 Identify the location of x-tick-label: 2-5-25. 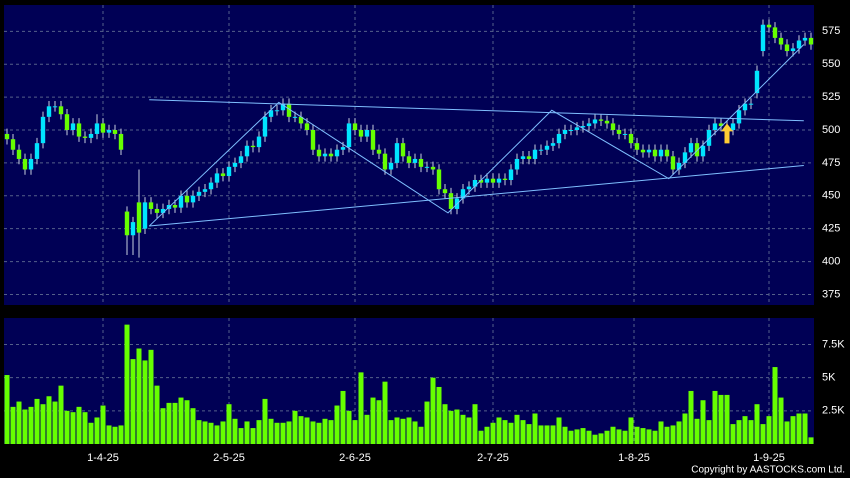
(229, 458).